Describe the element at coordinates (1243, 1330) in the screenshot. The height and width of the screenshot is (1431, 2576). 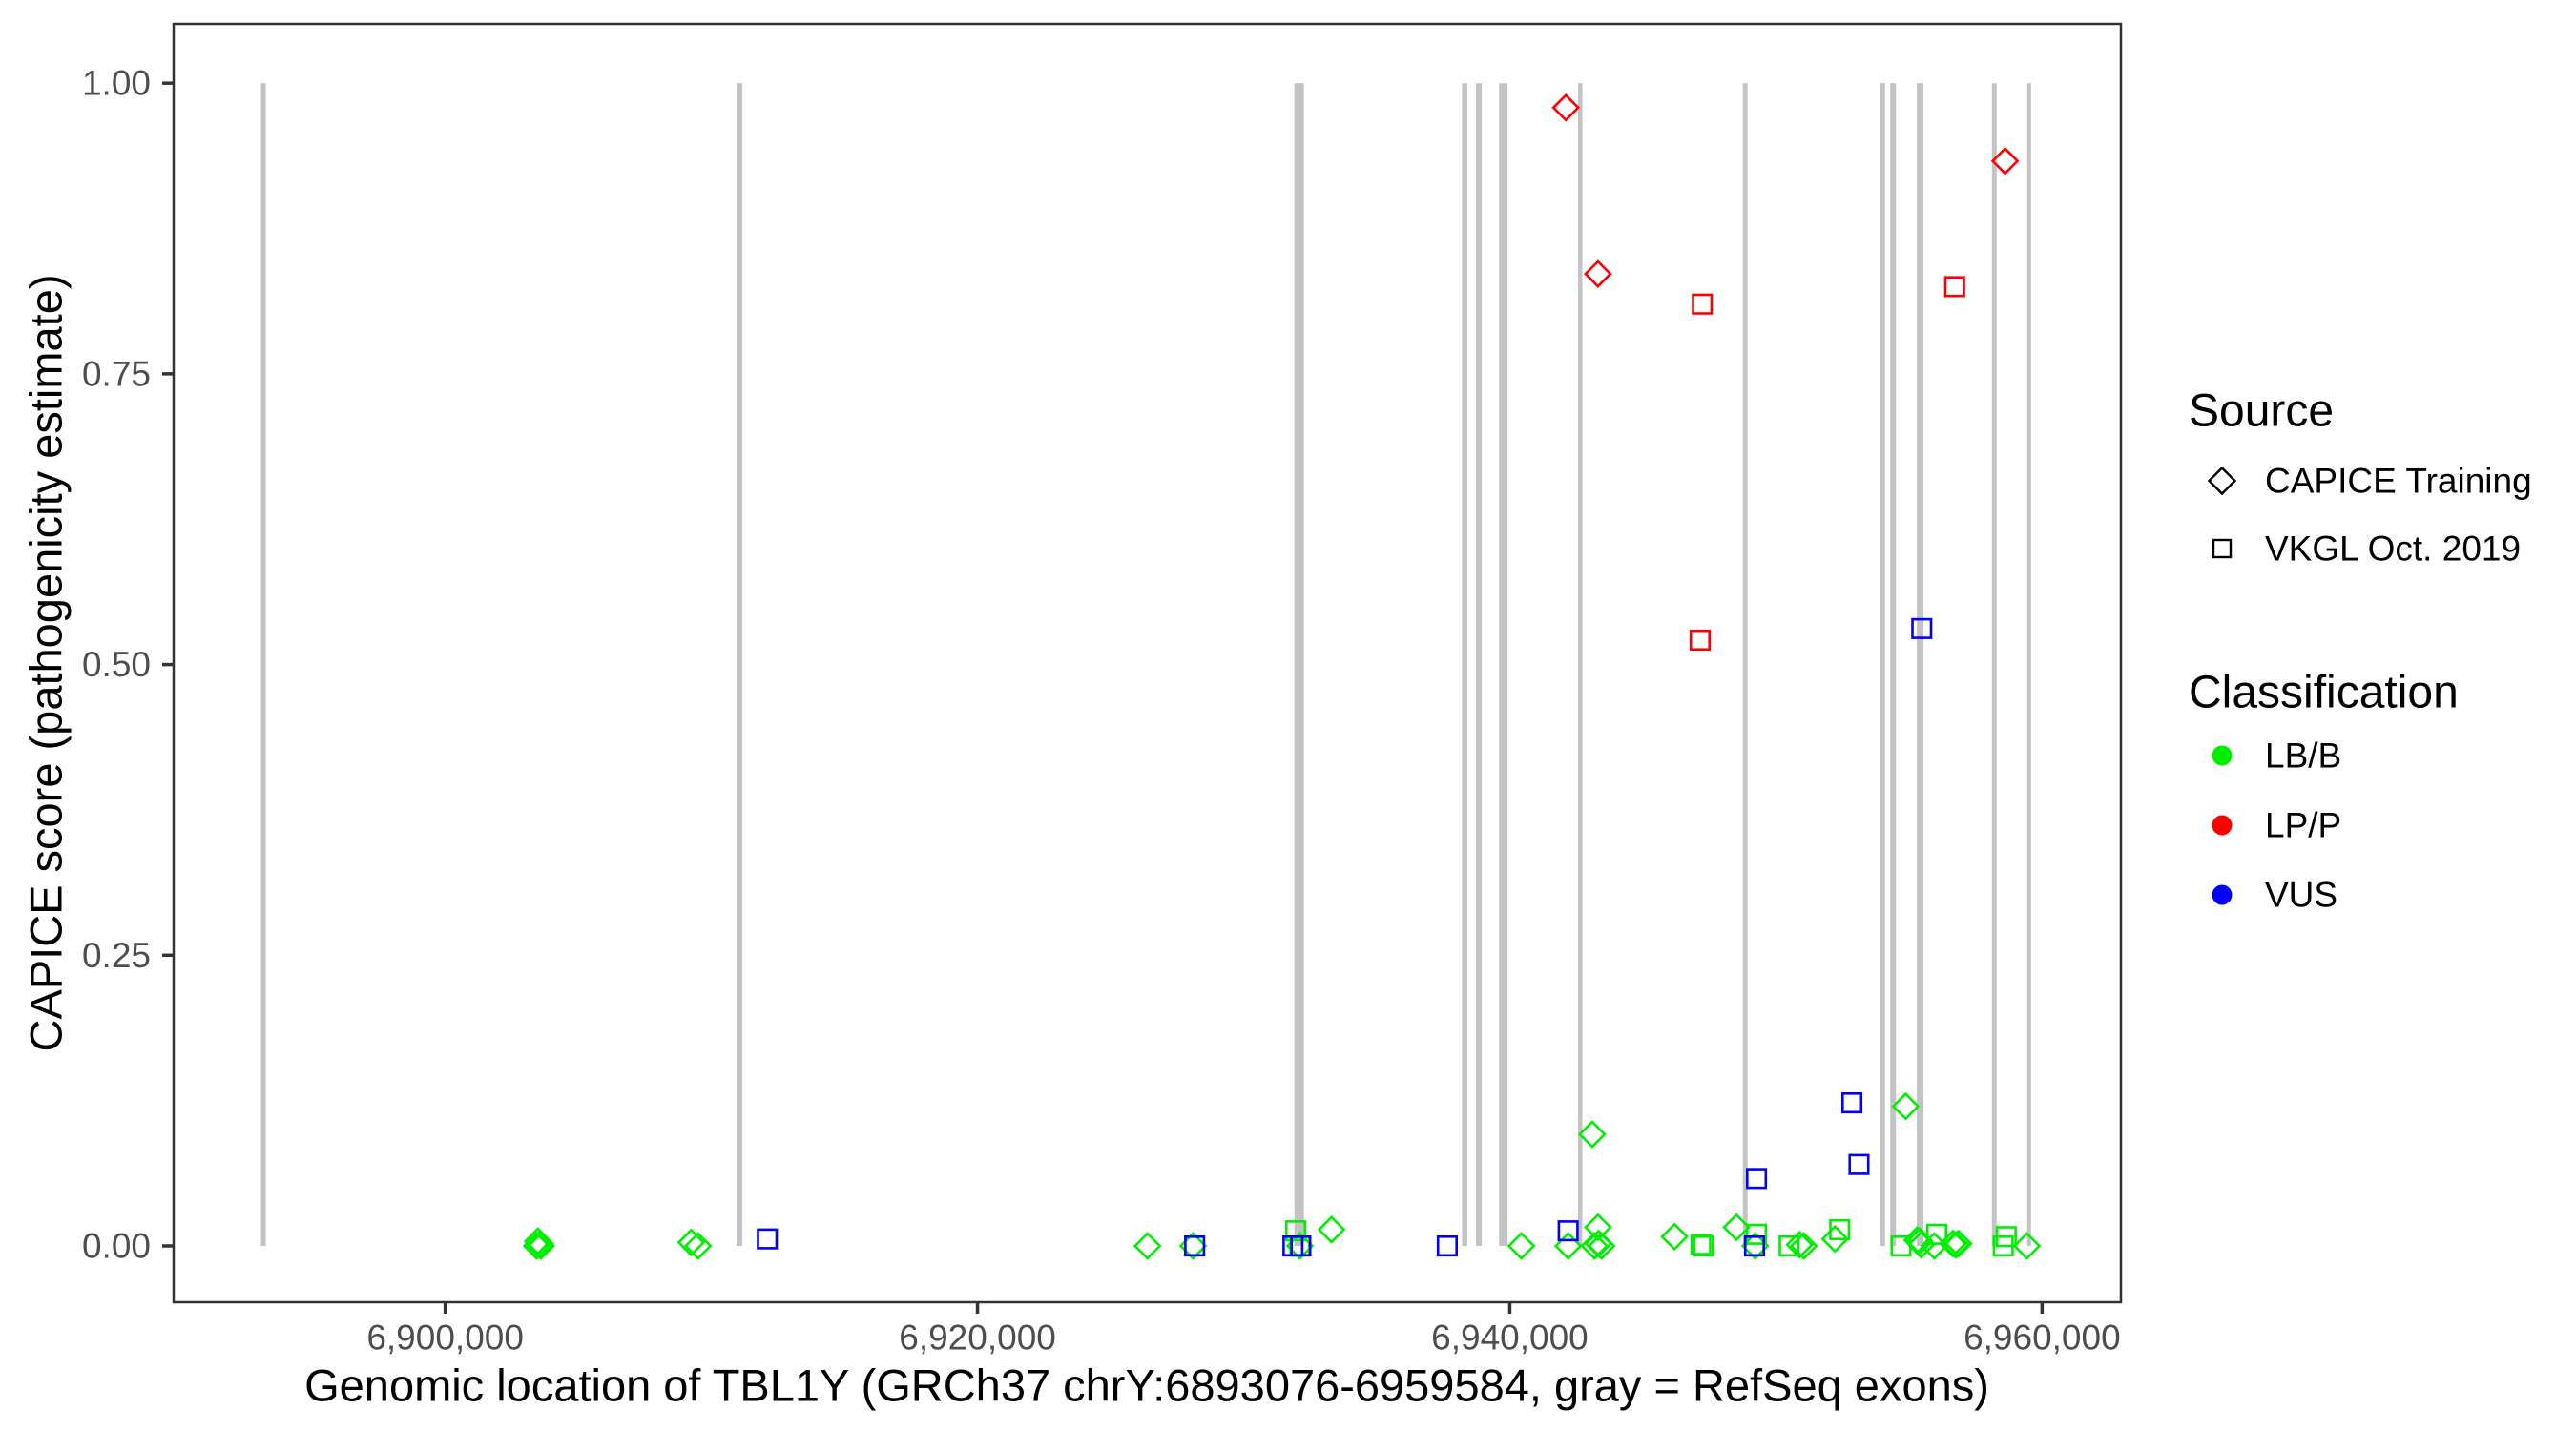
I see `x-axis: 6,900,000 6,920,000 6,940,000 6,960,000` at that location.